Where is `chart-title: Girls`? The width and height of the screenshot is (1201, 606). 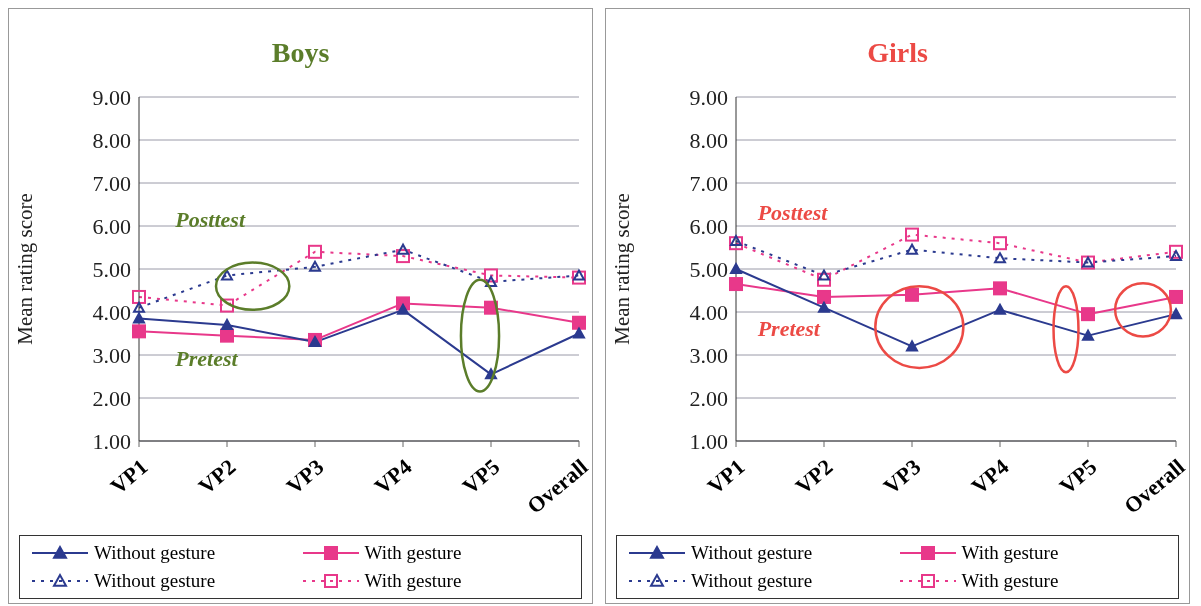 chart-title: Girls is located at coordinates (897, 53).